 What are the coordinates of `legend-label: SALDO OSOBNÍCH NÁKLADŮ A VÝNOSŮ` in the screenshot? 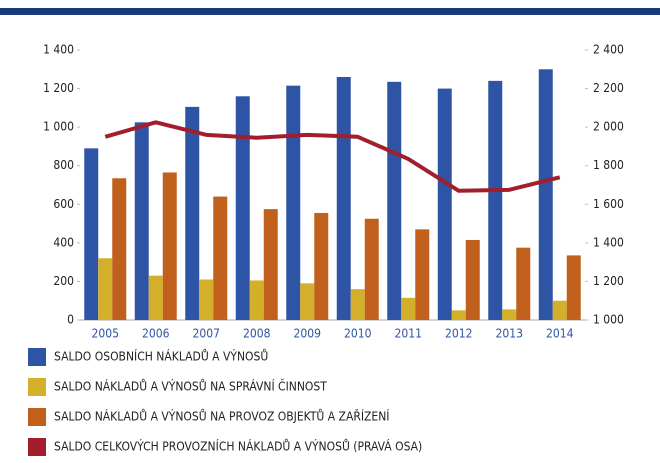 It's located at (161, 356).